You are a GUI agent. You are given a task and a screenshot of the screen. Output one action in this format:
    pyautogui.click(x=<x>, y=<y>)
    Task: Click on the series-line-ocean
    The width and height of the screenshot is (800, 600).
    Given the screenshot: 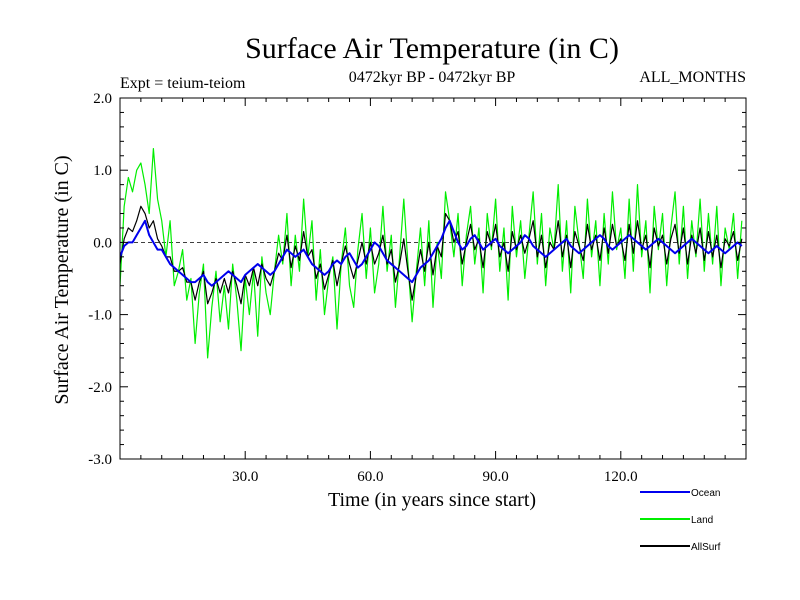 What is the action you would take?
    pyautogui.click(x=431, y=253)
    